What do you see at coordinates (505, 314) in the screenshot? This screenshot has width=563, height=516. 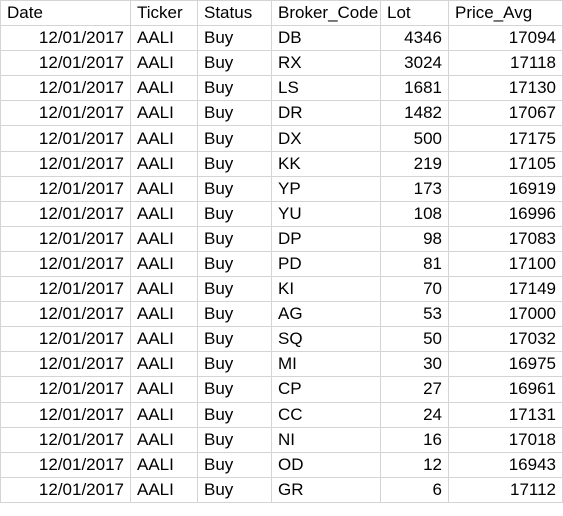 I see `price-avg-cell: 17000` at bounding box center [505, 314].